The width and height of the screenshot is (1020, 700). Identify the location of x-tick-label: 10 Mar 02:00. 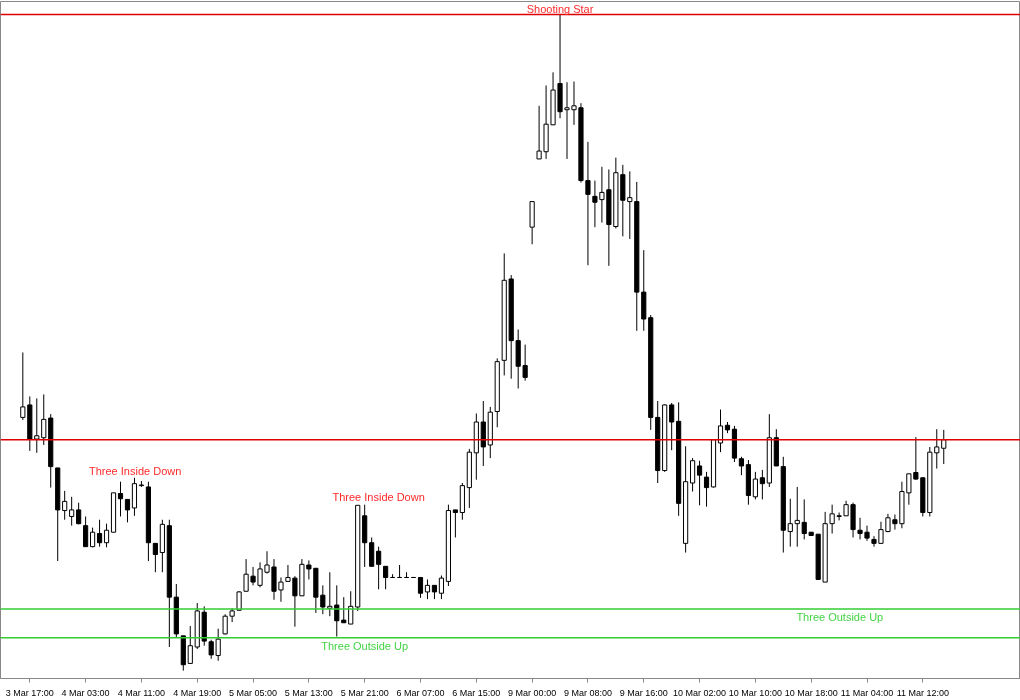
(700, 692).